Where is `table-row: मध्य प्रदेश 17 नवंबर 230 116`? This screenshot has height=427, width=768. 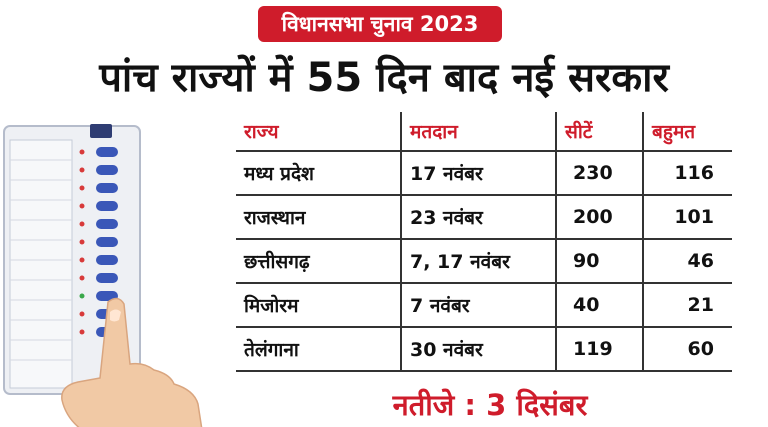
table-row: मध्य प्रदेश 17 नवंबर 230 116 is located at coordinates (484, 173).